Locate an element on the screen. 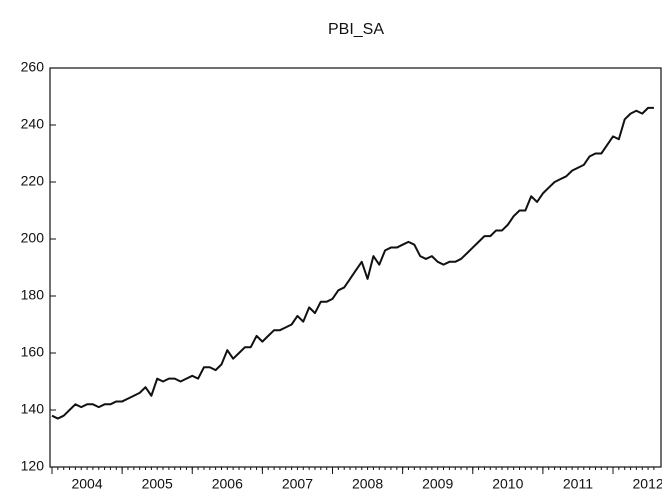 The height and width of the screenshot is (499, 662). y-tick-label: 140 is located at coordinates (33, 409).